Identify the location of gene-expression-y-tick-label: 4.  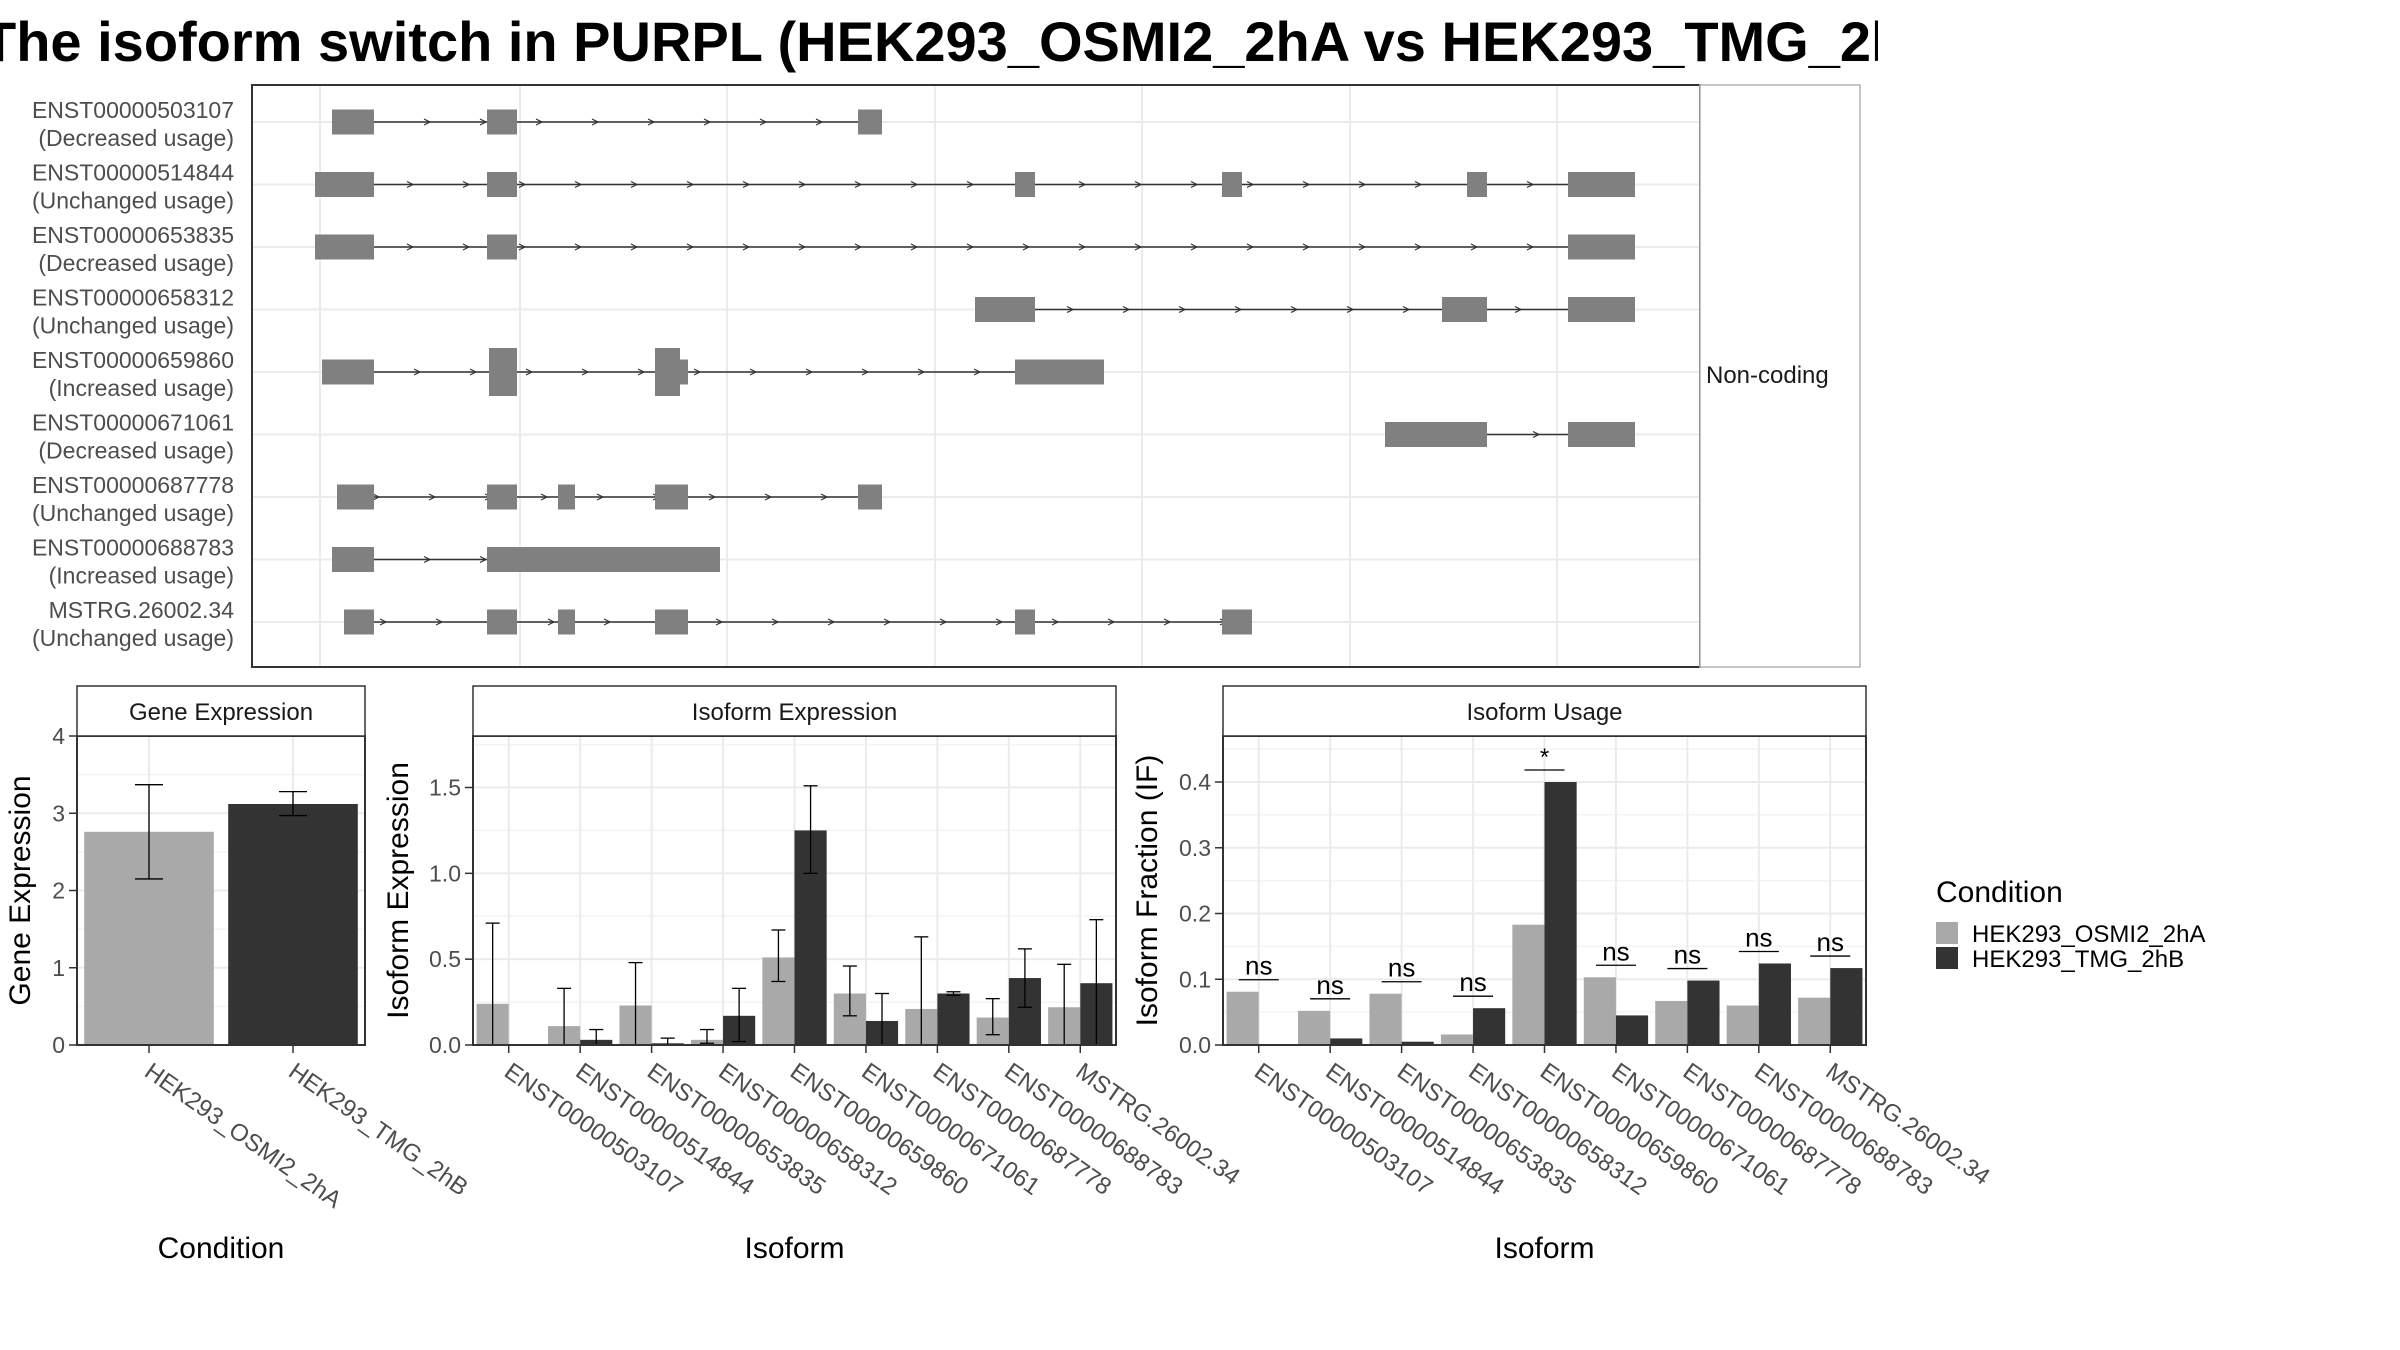
(58, 736).